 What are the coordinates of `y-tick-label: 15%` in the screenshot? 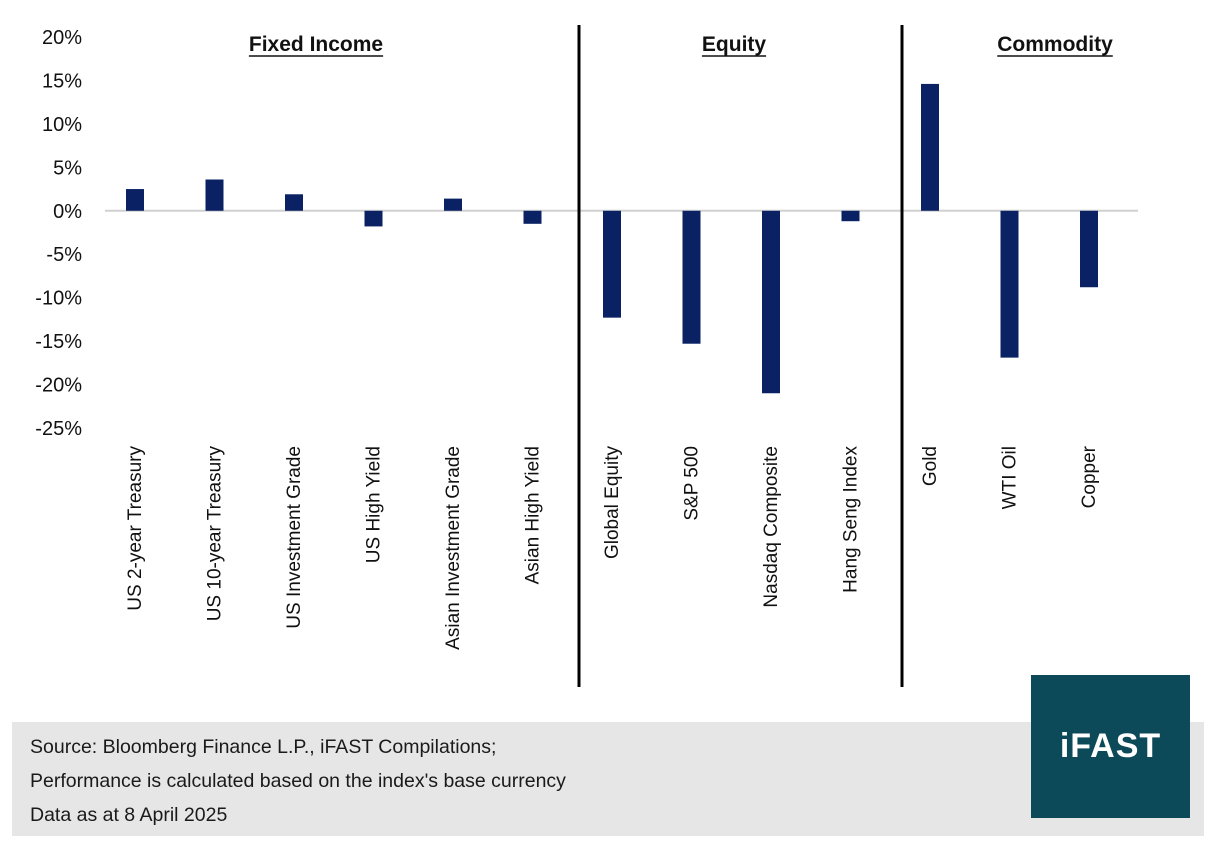 It's located at (62, 81).